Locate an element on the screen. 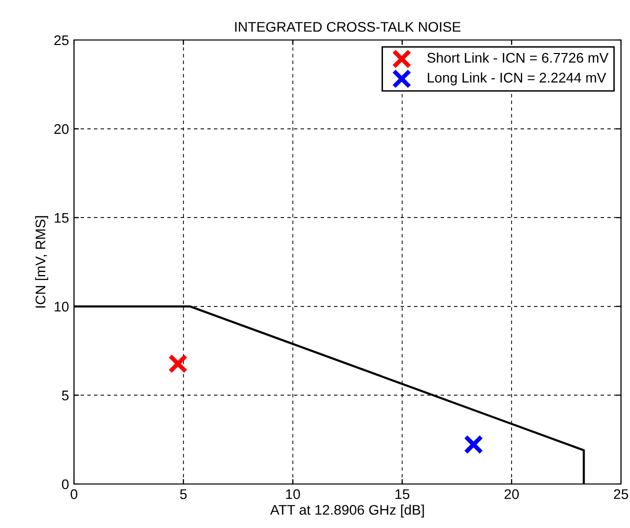 This screenshot has width=630, height=528. x-tick-label: 25 is located at coordinates (621, 494).